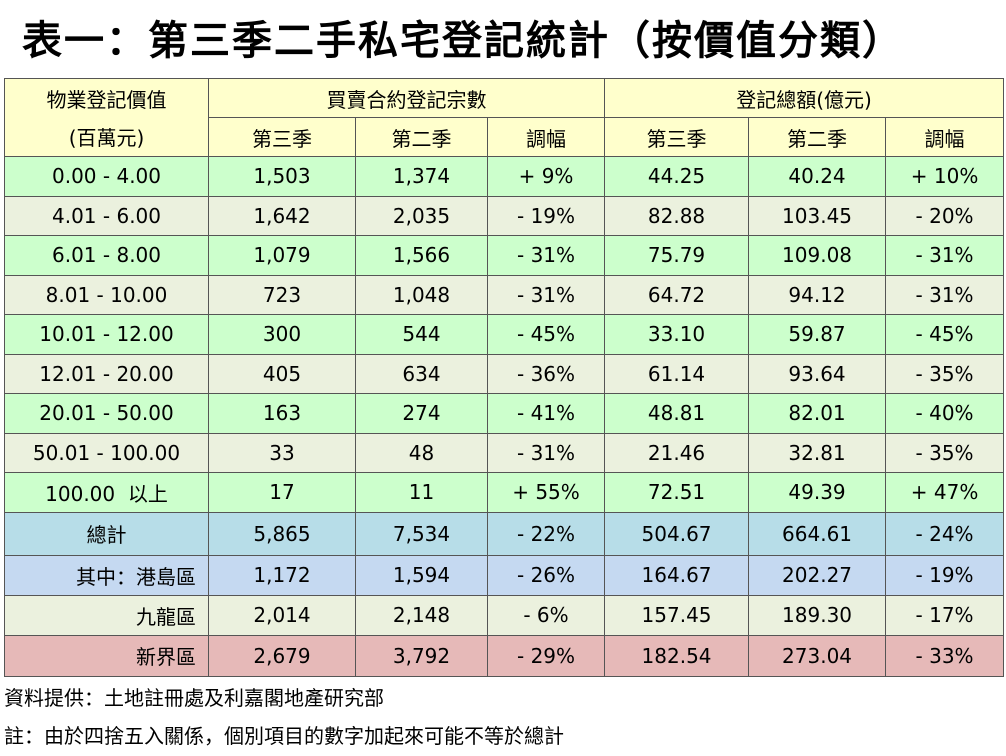 This screenshot has width=1006, height=756. I want to click on table-cell: 93.64, so click(817, 373).